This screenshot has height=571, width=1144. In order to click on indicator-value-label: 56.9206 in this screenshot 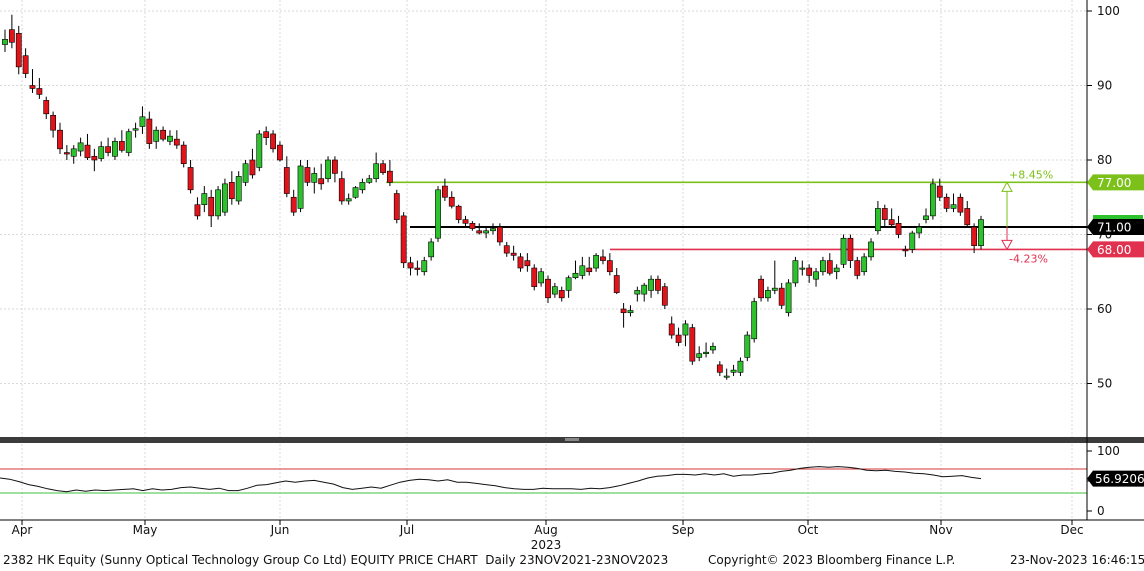, I will do `click(1119, 479)`.